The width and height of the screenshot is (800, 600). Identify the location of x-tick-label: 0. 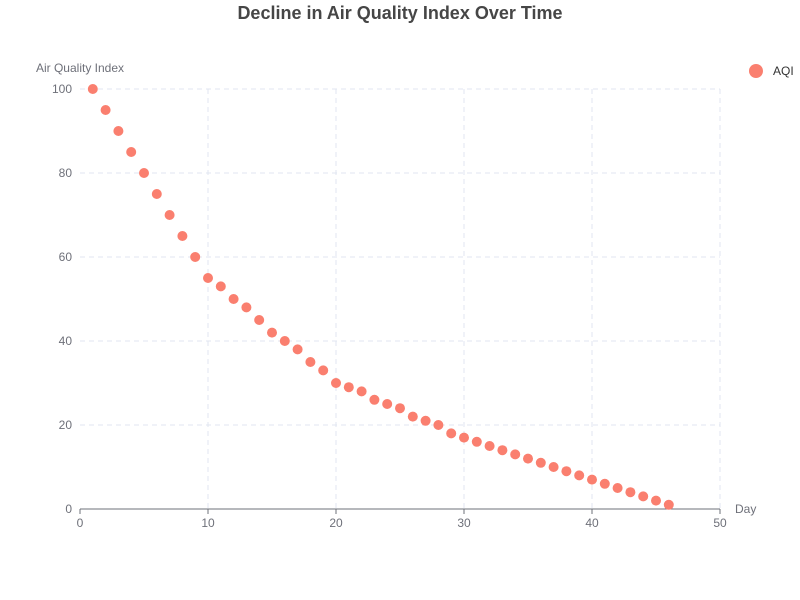
(80, 523).